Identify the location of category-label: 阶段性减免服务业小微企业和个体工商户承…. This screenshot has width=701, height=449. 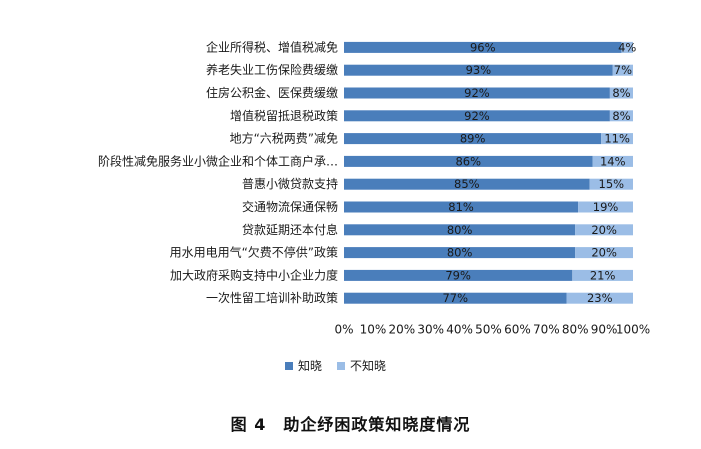
(218, 160).